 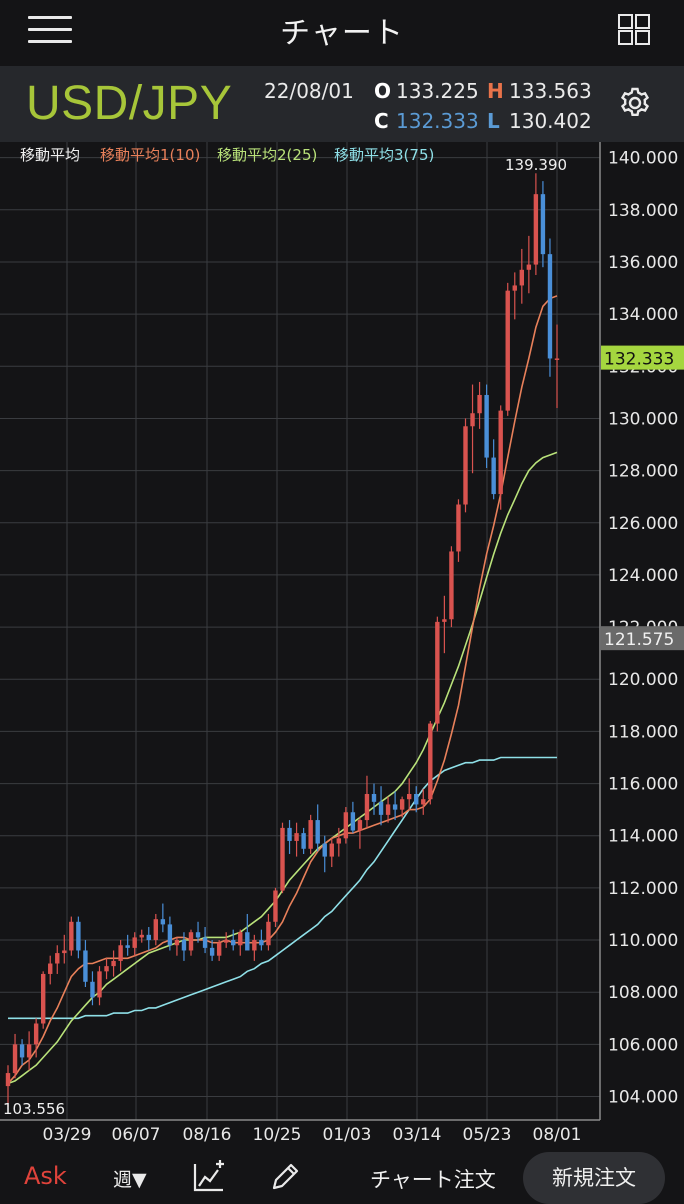 I want to click on low-value: 130.402, so click(x=550, y=121).